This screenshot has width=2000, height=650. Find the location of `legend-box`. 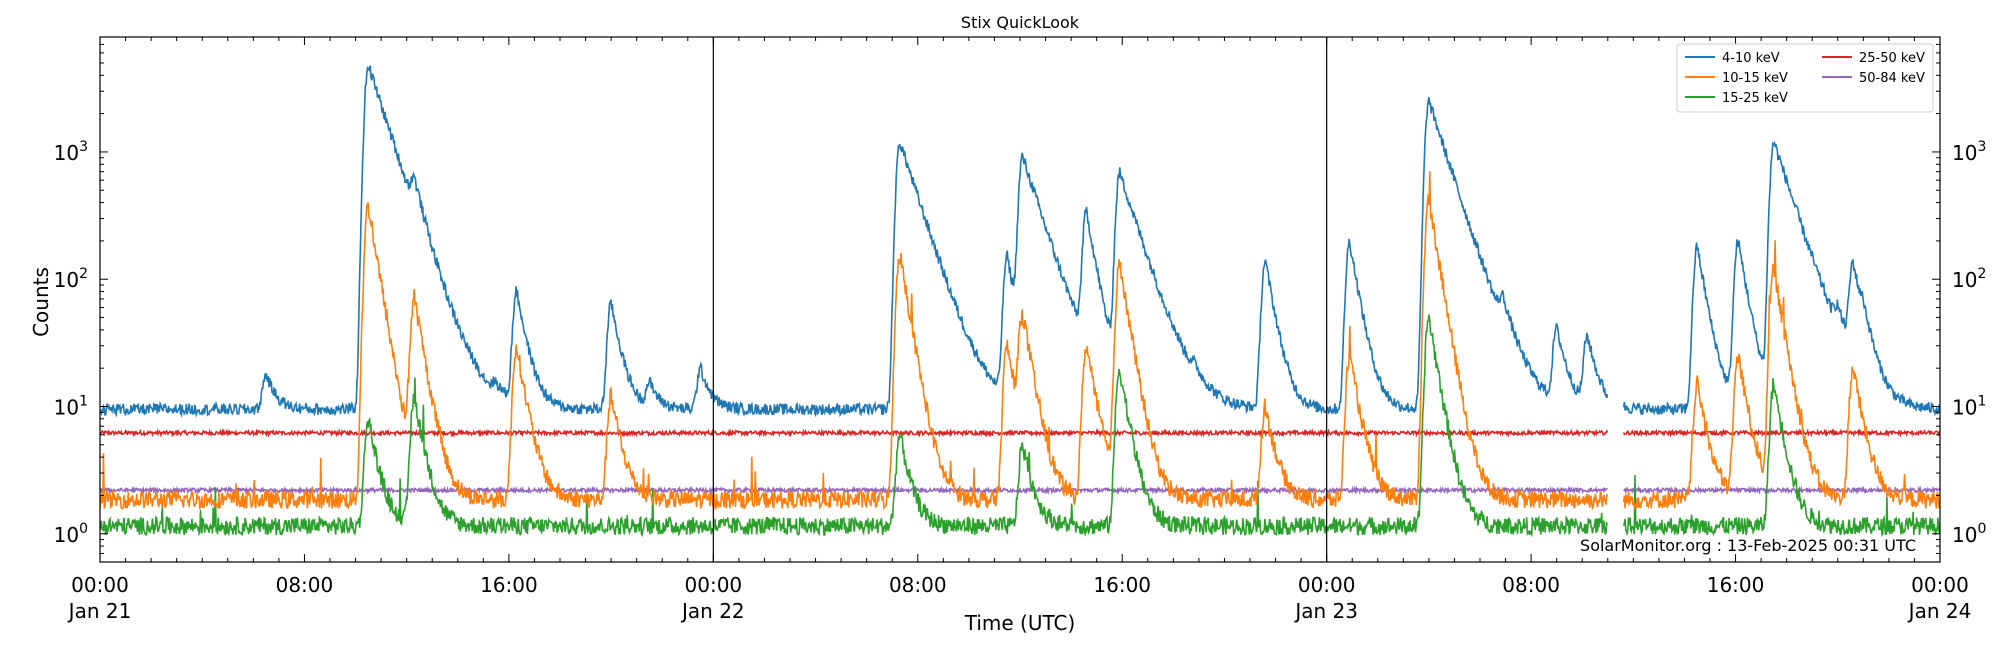

legend-box is located at coordinates (1805, 78).